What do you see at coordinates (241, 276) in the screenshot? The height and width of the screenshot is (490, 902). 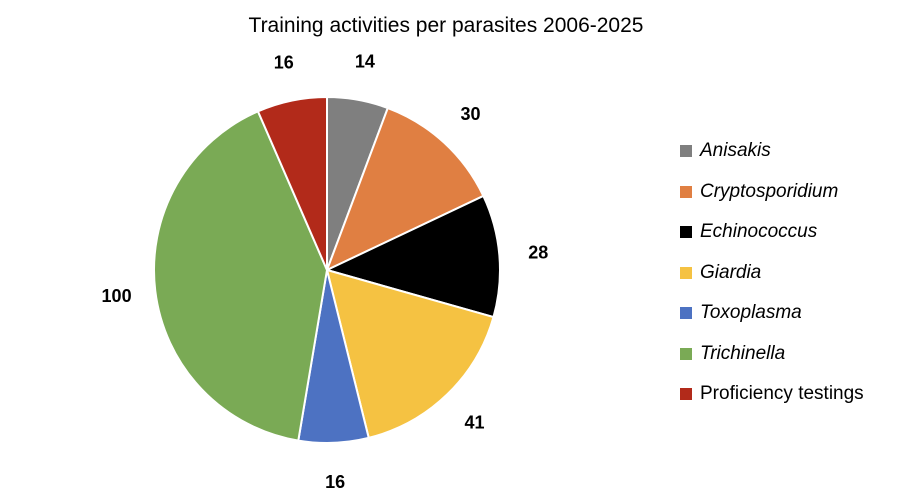 I see `pie-slice-trichinella` at bounding box center [241, 276].